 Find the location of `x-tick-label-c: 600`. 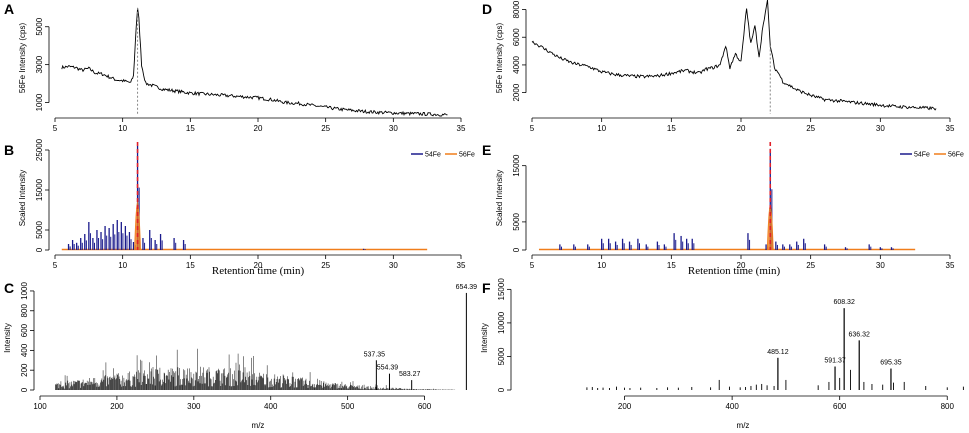

x-tick-label-c: 600 is located at coordinates (425, 406).